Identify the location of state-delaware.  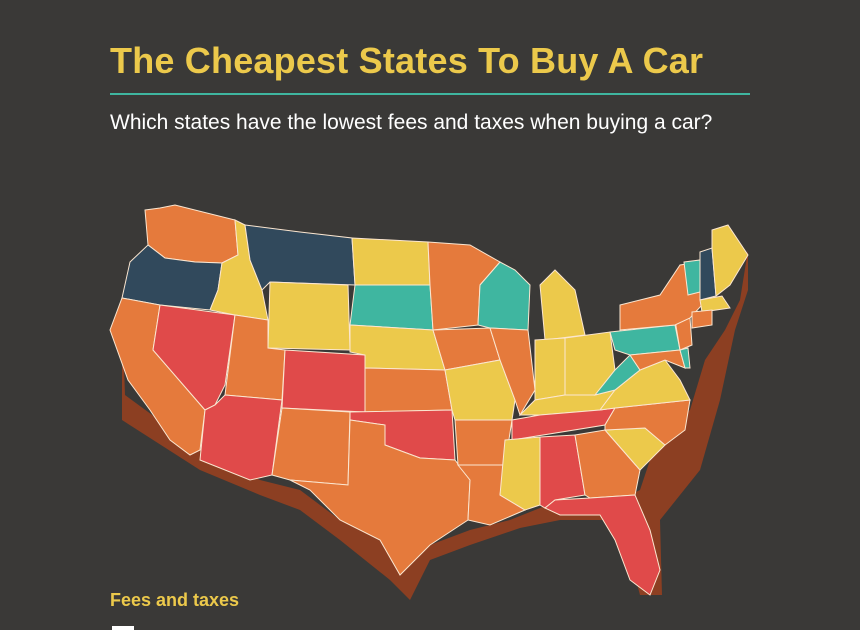
(685, 358).